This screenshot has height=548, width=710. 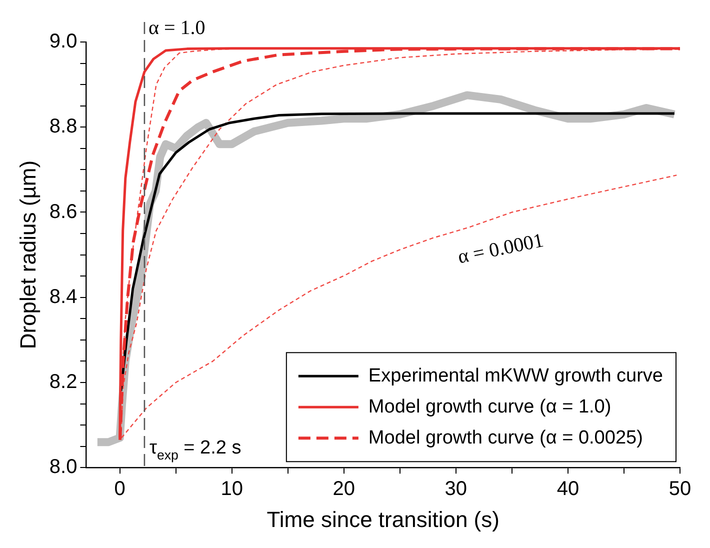 I want to click on legend-label: Experimental mKWW growth curve, so click(x=516, y=375).